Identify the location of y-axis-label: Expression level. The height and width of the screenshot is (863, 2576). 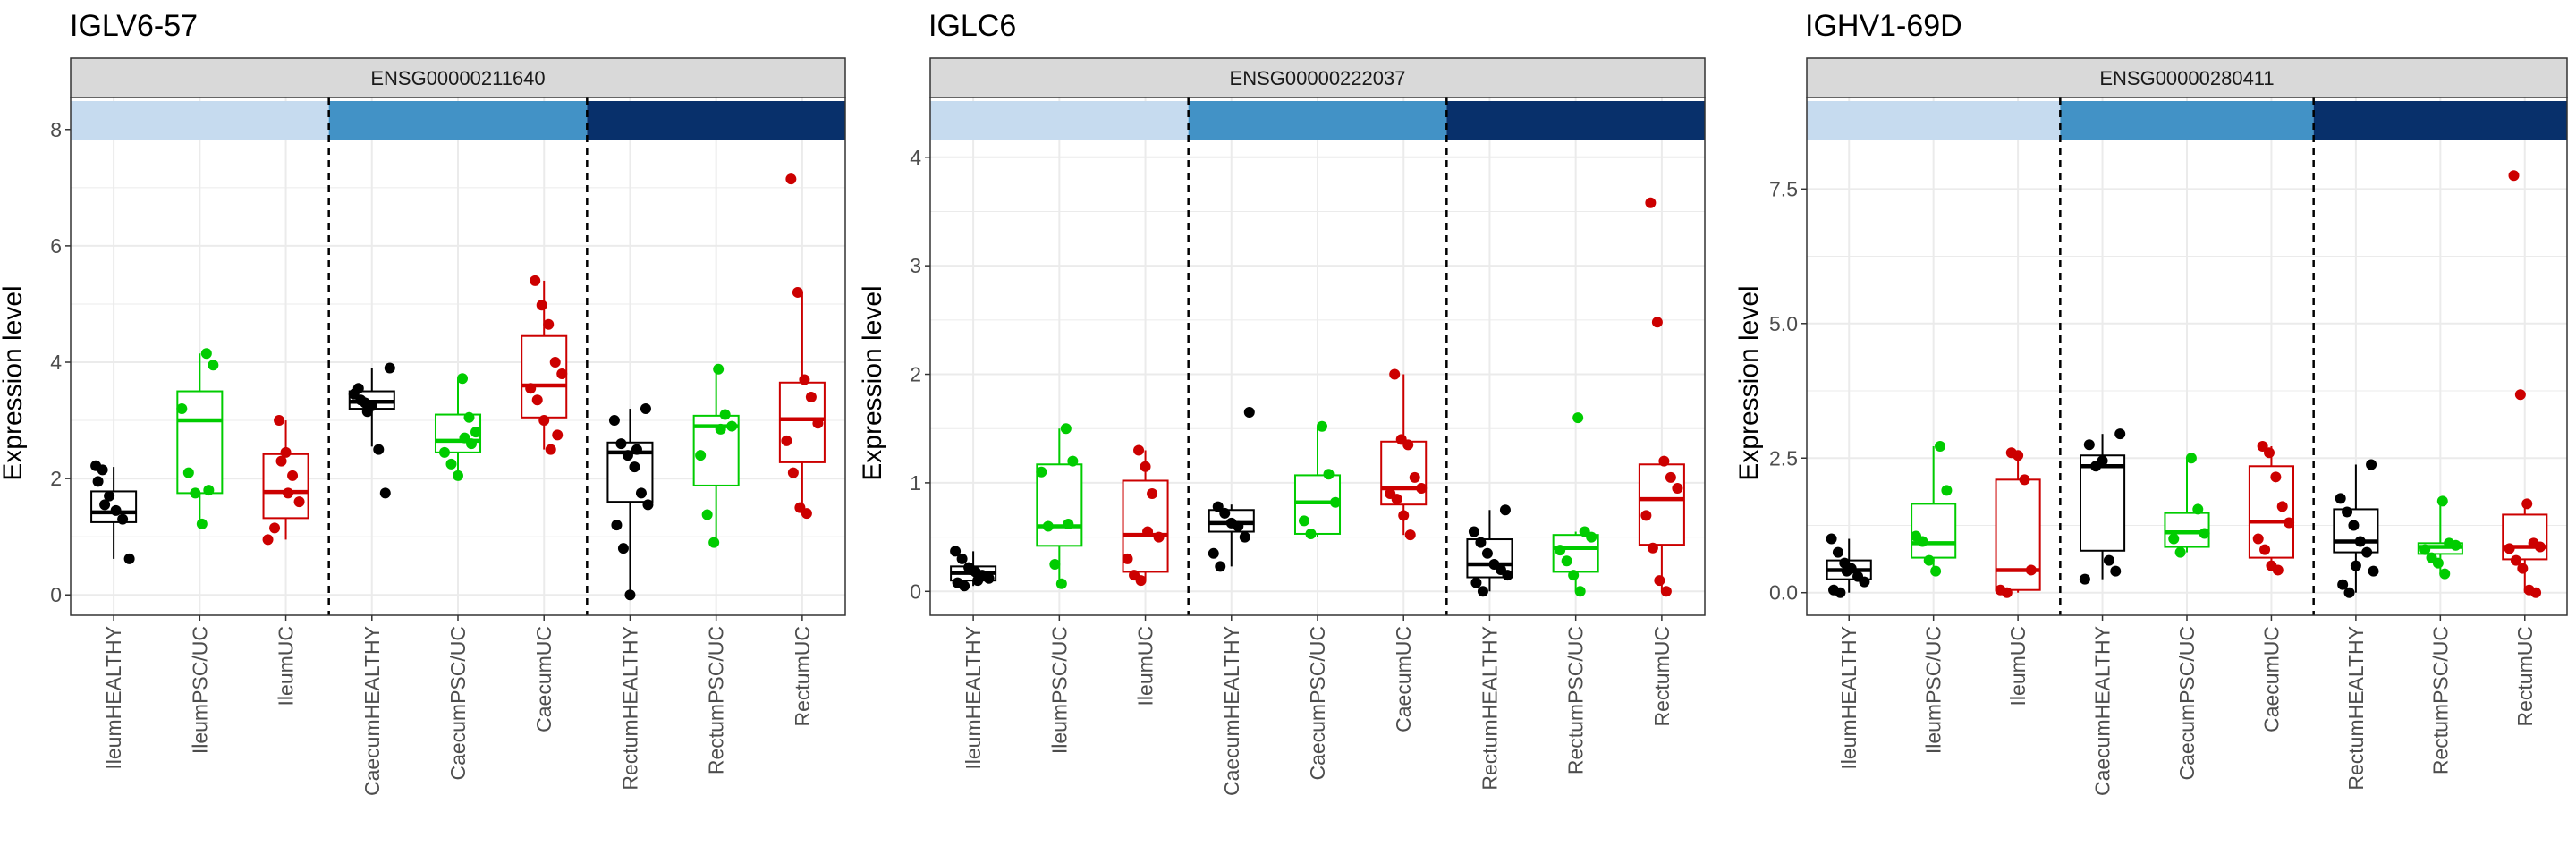
(1749, 382).